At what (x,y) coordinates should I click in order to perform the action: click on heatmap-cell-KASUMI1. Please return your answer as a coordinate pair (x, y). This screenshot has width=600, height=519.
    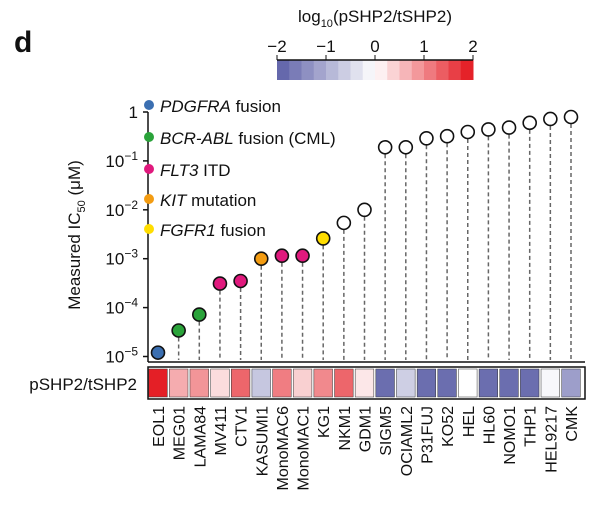
    Looking at the image, I should click on (261, 383).